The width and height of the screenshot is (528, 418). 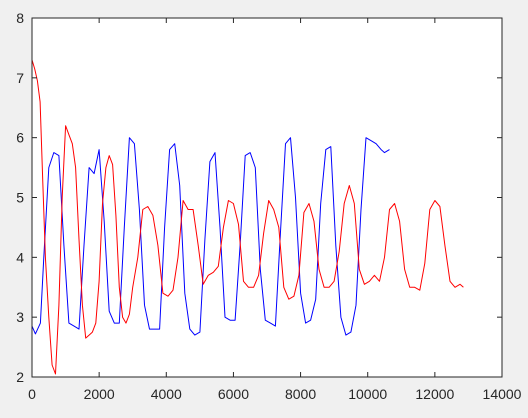 What do you see at coordinates (20, 138) in the screenshot?
I see `y-tick-label: 6` at bounding box center [20, 138].